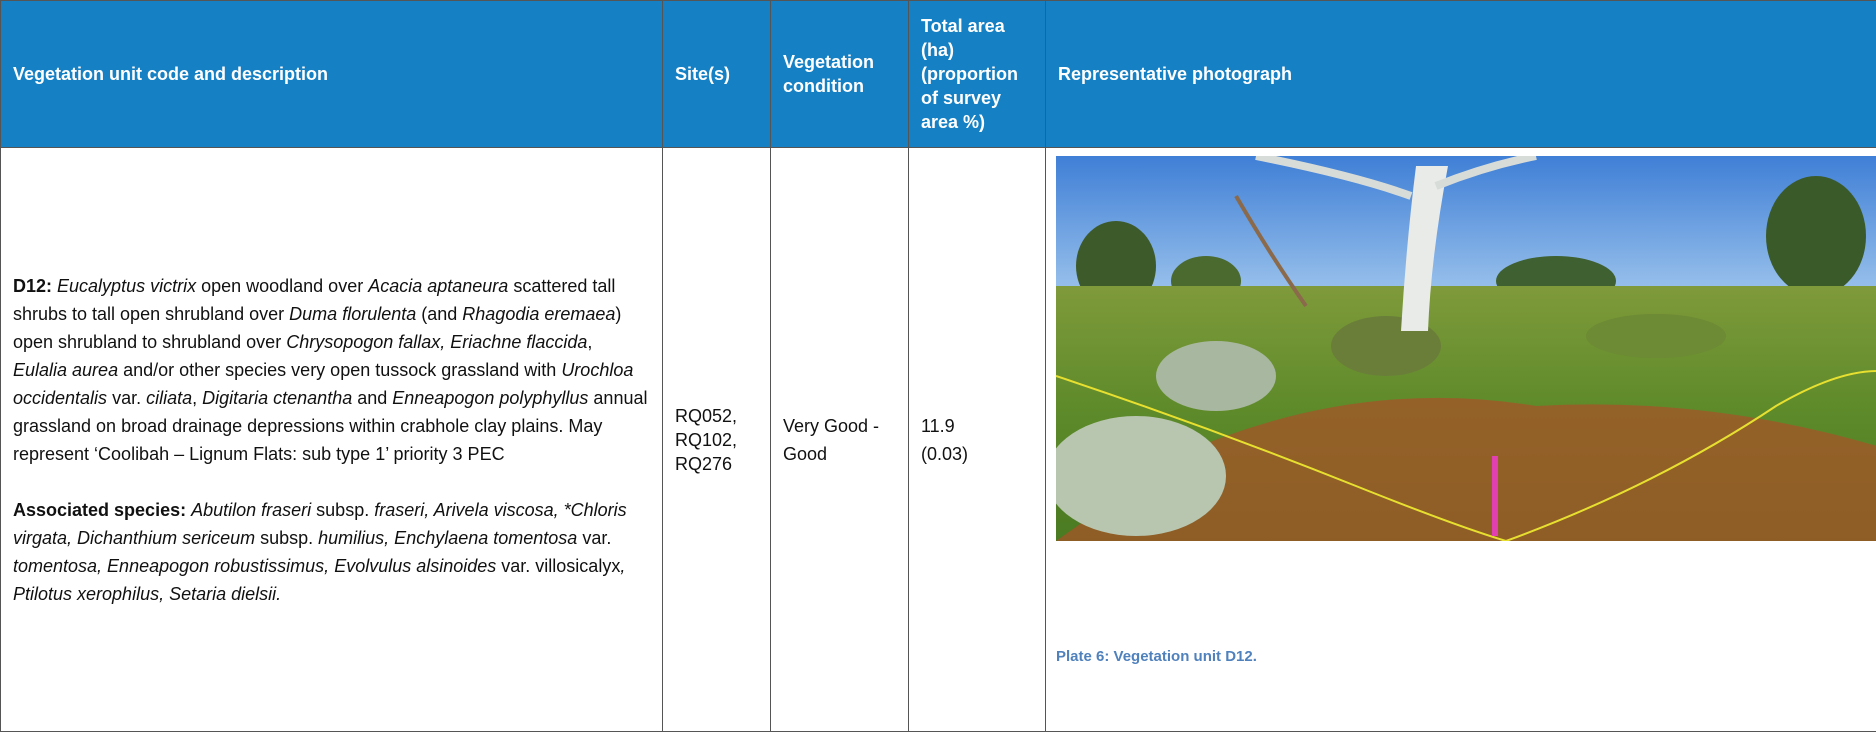 This screenshot has height=732, width=1876. I want to click on text: Duma florulenta, so click(353, 313).